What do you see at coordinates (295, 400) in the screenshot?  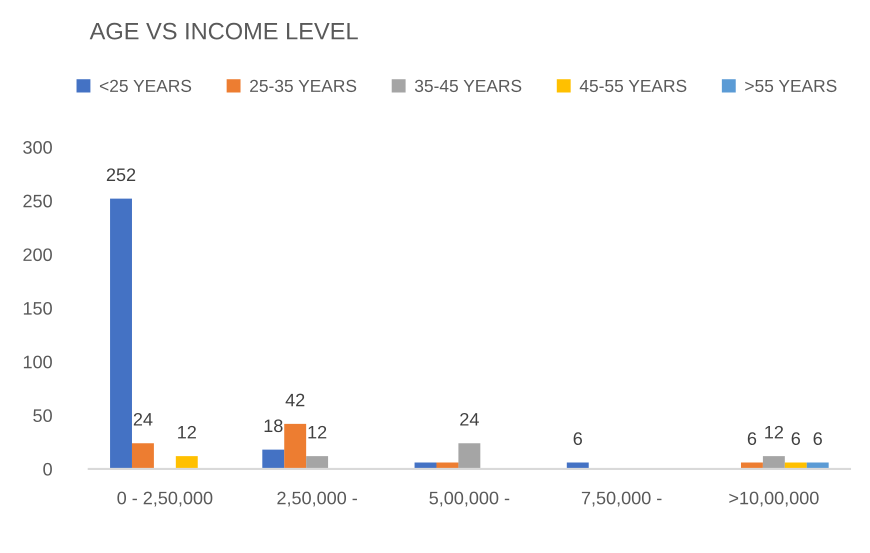 I see `data-label: 42` at bounding box center [295, 400].